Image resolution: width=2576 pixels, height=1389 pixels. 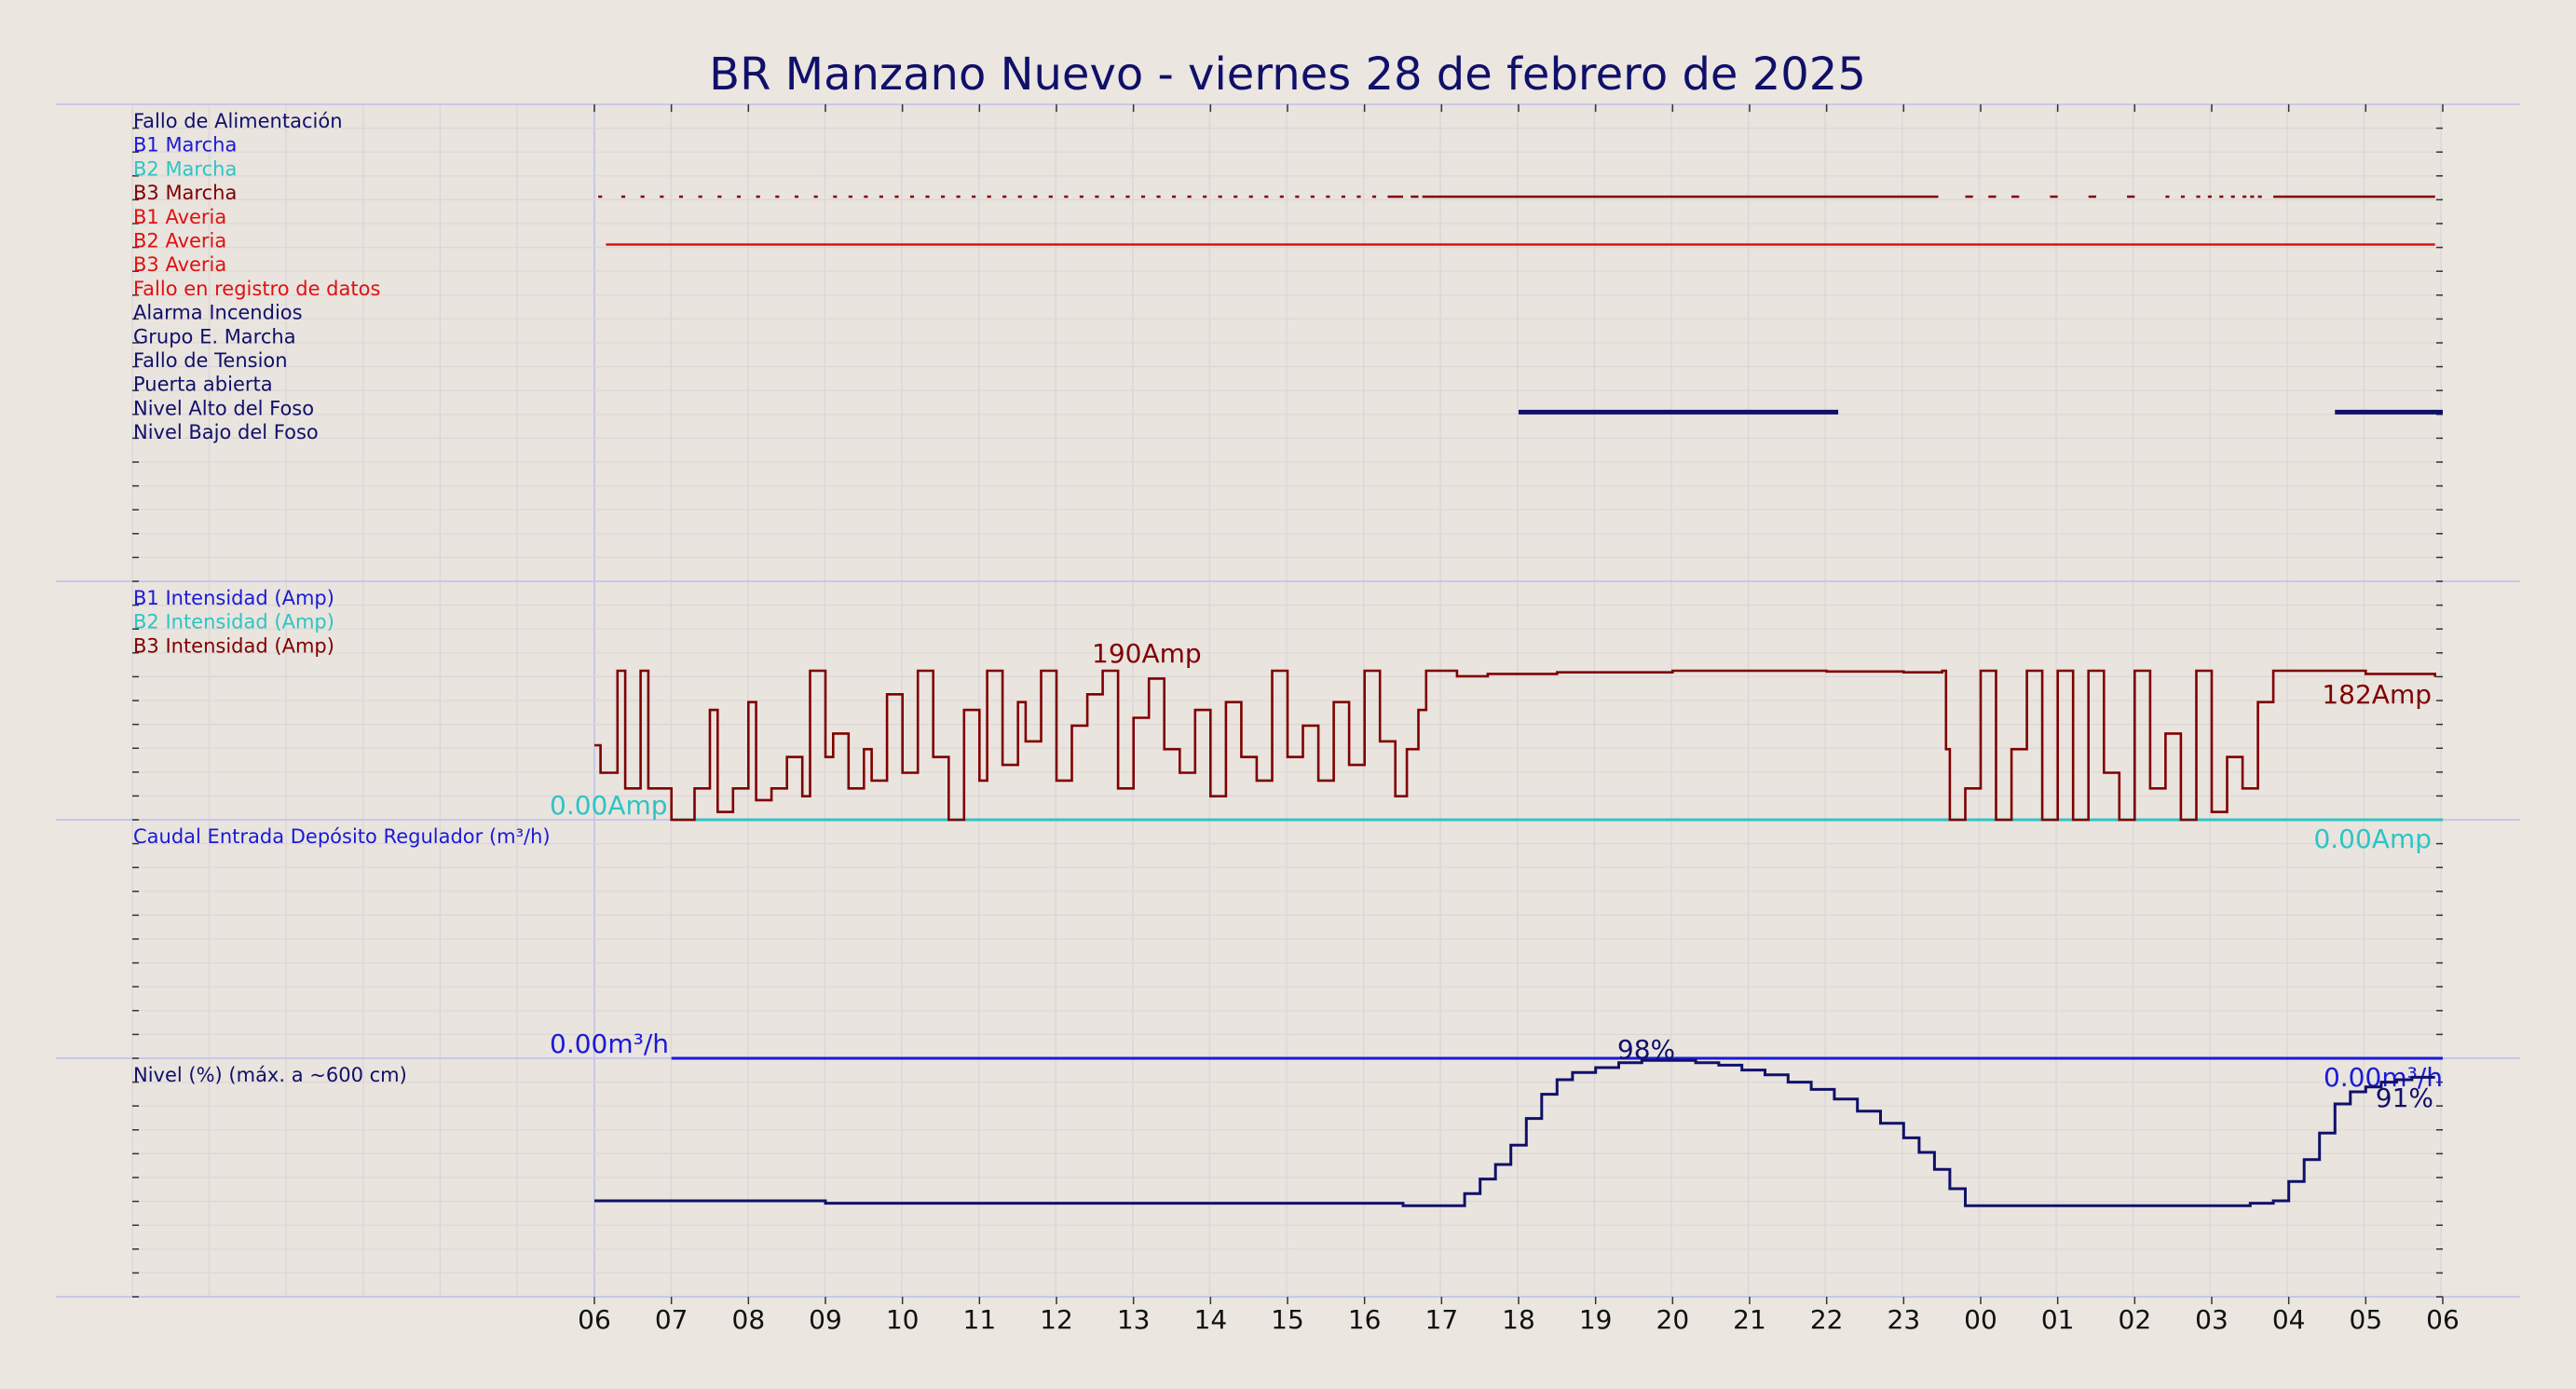 I want to click on x-tick-label: 07, so click(x=671, y=1319).